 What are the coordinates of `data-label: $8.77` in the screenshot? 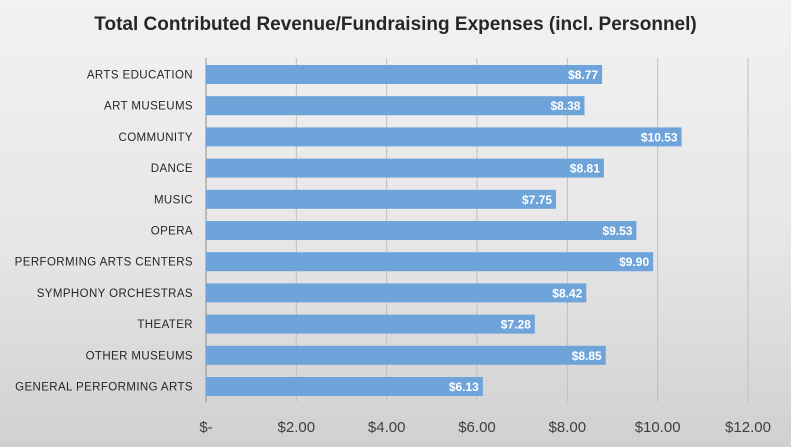 It's located at (583, 75).